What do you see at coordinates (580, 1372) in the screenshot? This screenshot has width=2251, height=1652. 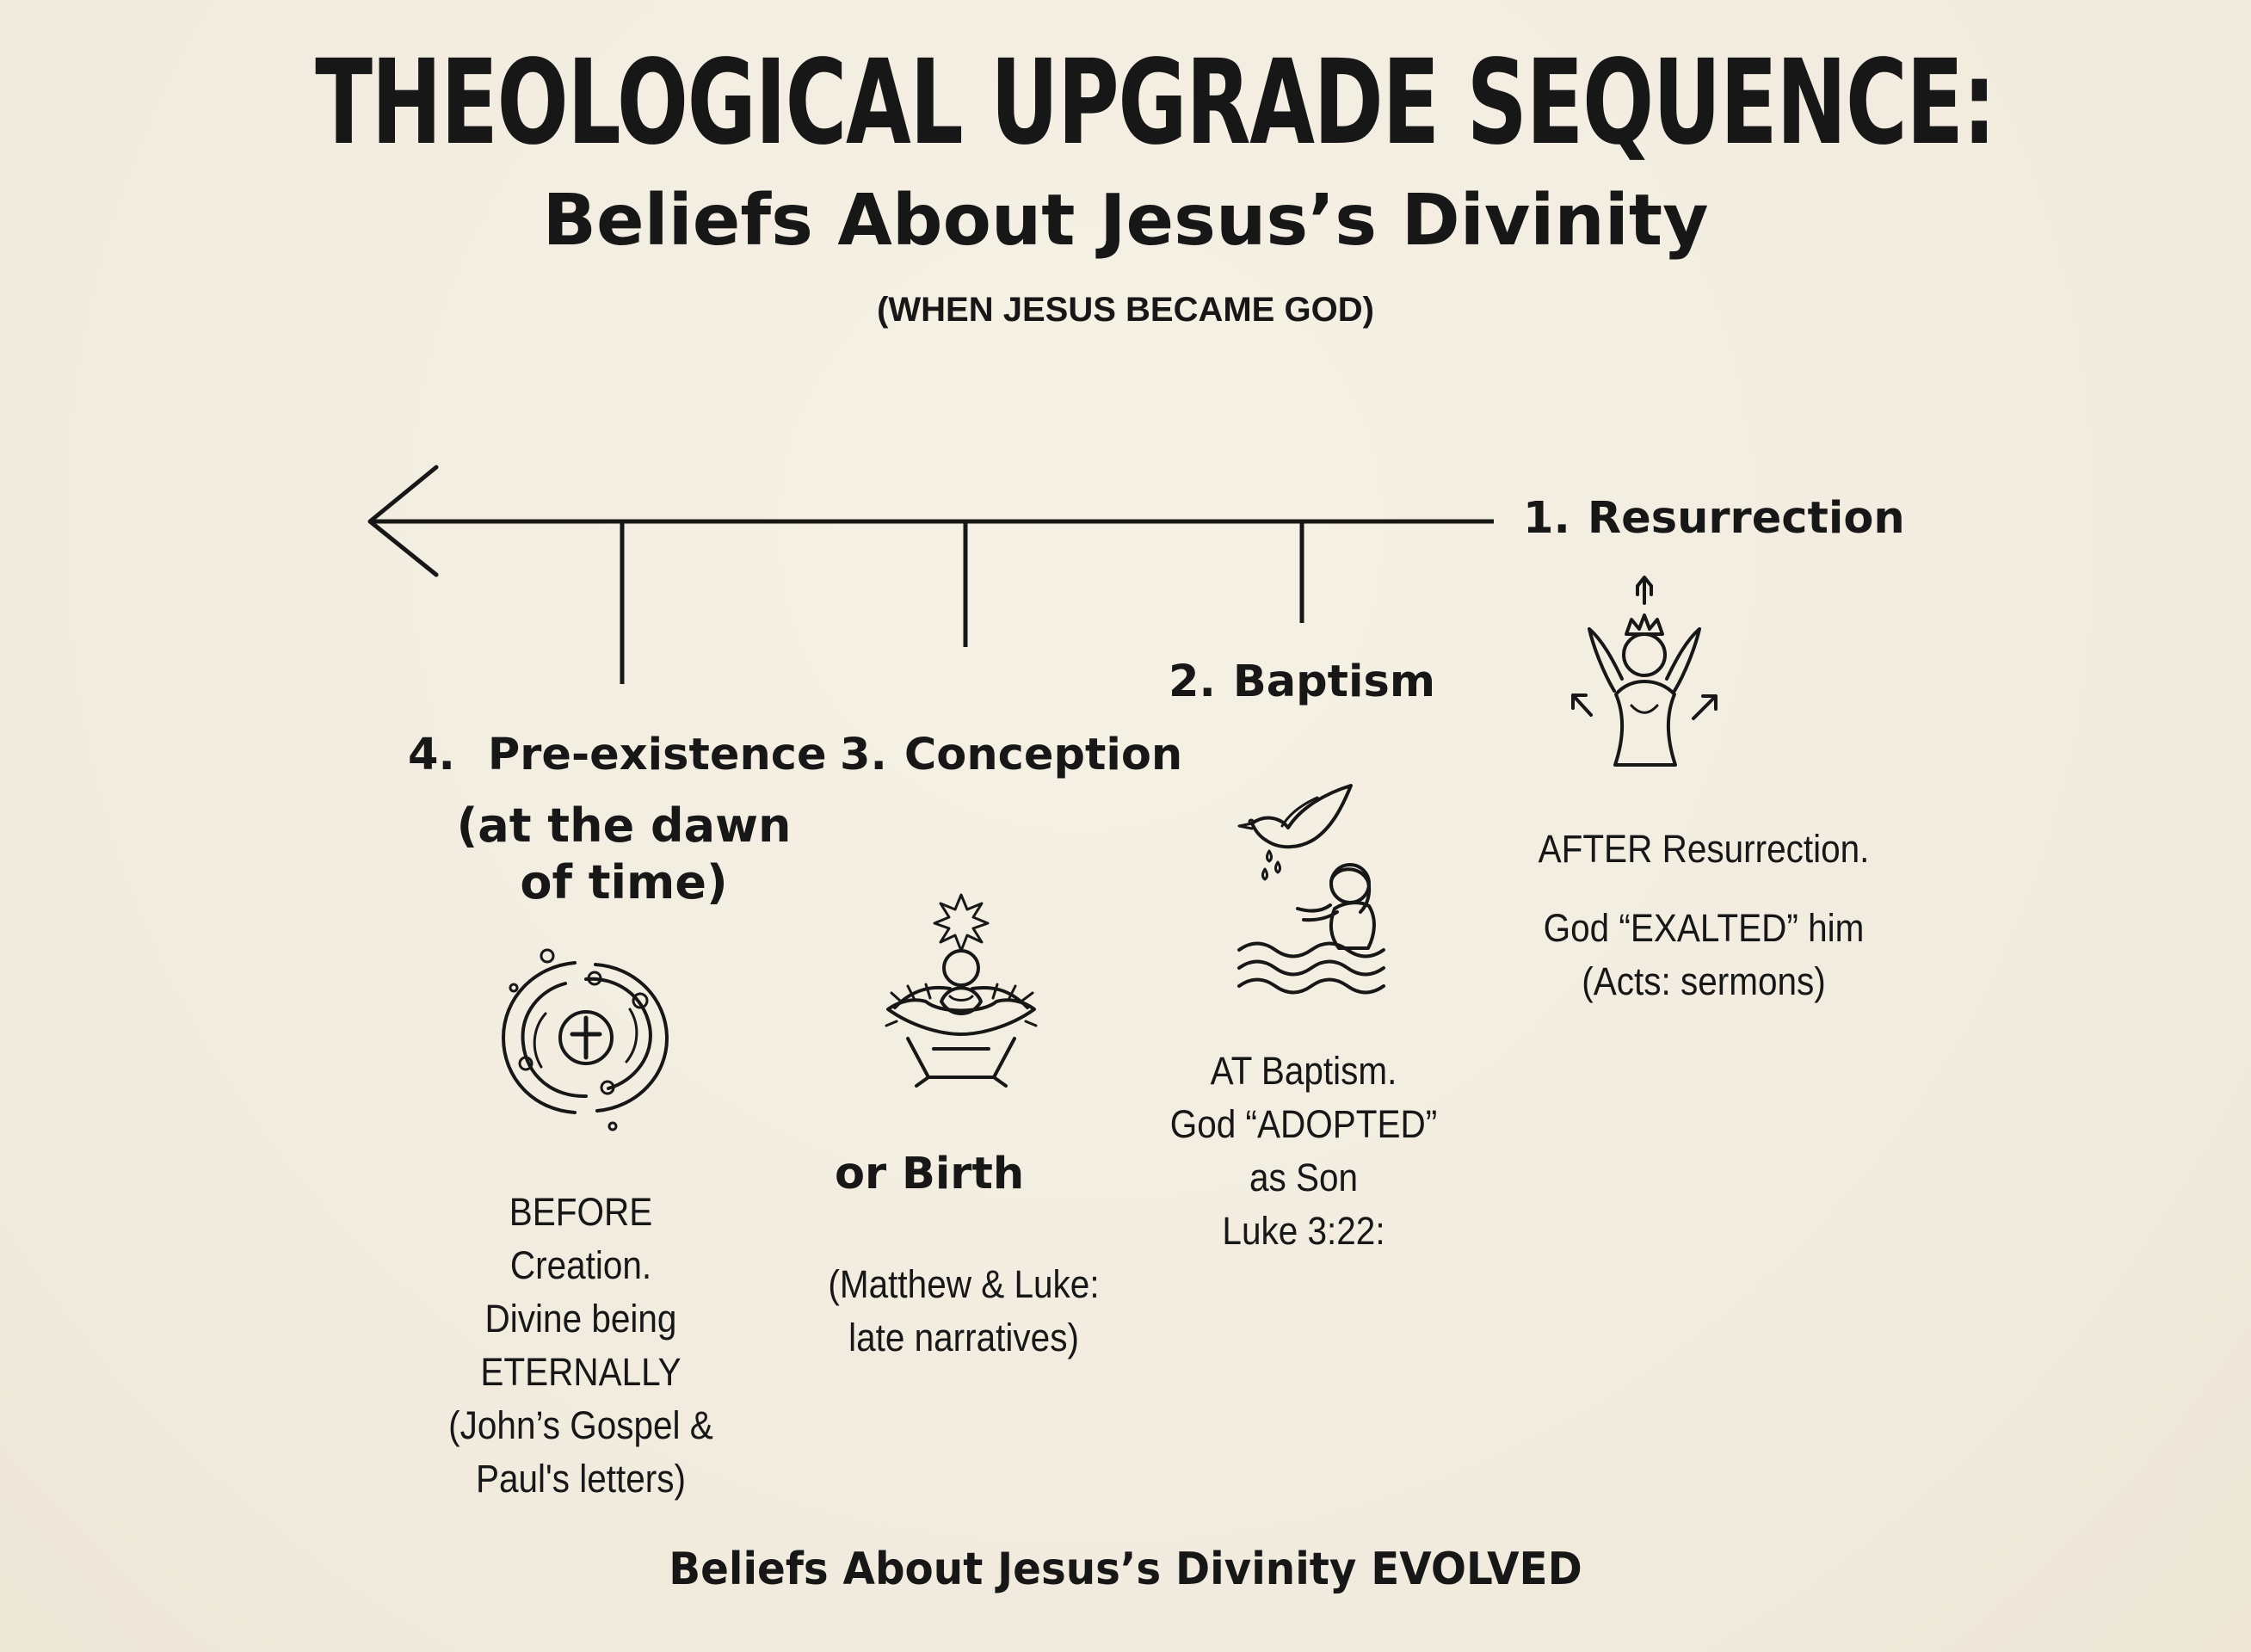 I see `stage-4-line-4: ETERNALLY` at bounding box center [580, 1372].